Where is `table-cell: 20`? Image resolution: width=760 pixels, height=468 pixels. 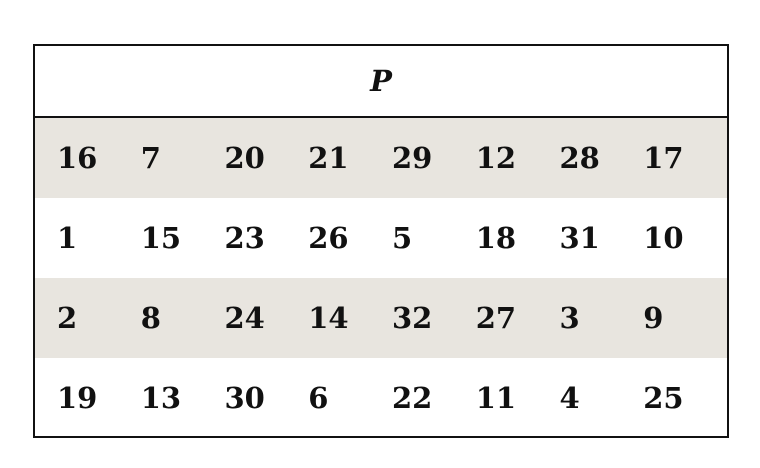 table-cell: 20 is located at coordinates (244, 157).